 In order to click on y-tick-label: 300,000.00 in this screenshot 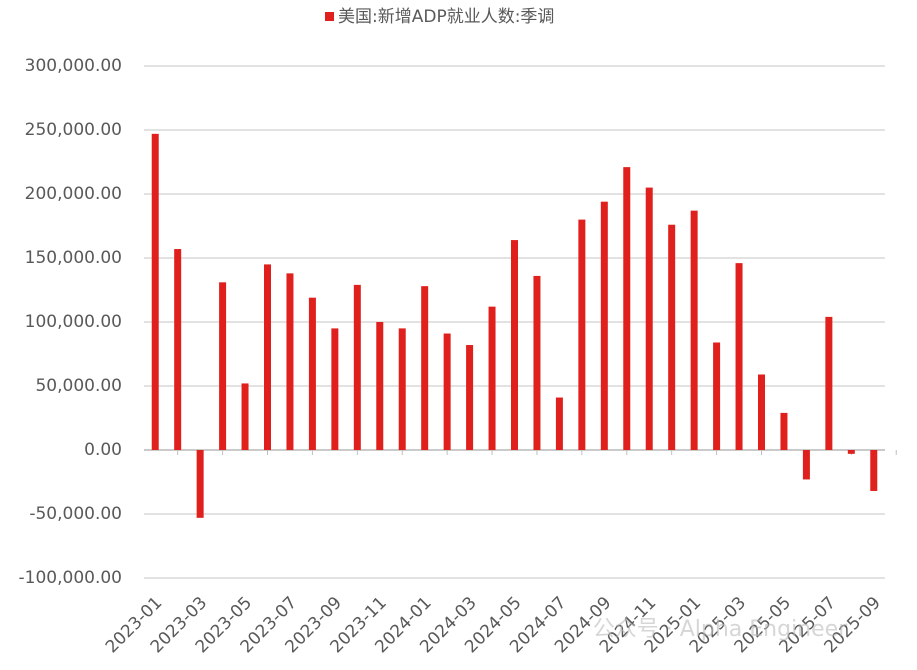, I will do `click(73, 66)`.